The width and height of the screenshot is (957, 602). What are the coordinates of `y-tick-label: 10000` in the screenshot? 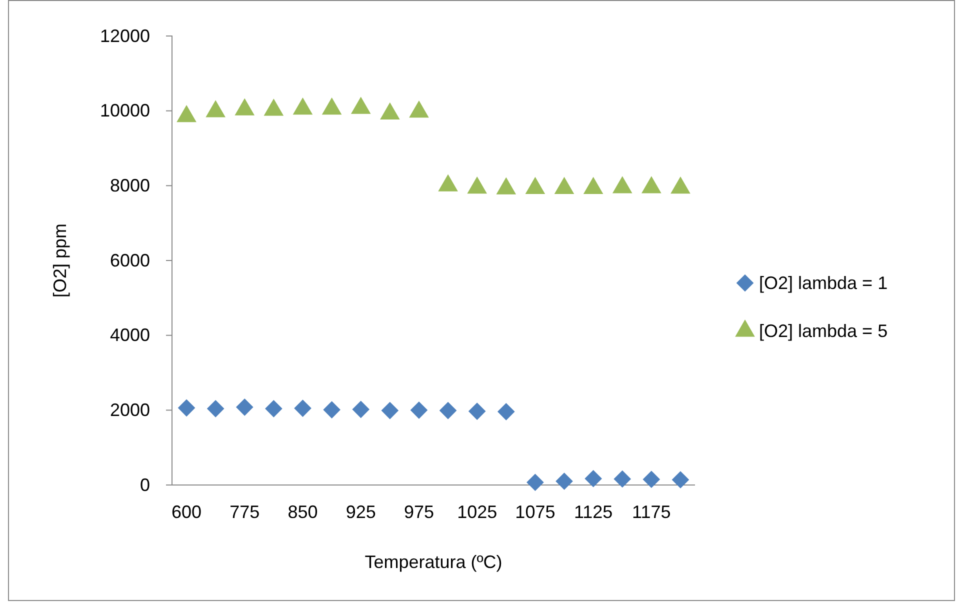 It's located at (125, 110).